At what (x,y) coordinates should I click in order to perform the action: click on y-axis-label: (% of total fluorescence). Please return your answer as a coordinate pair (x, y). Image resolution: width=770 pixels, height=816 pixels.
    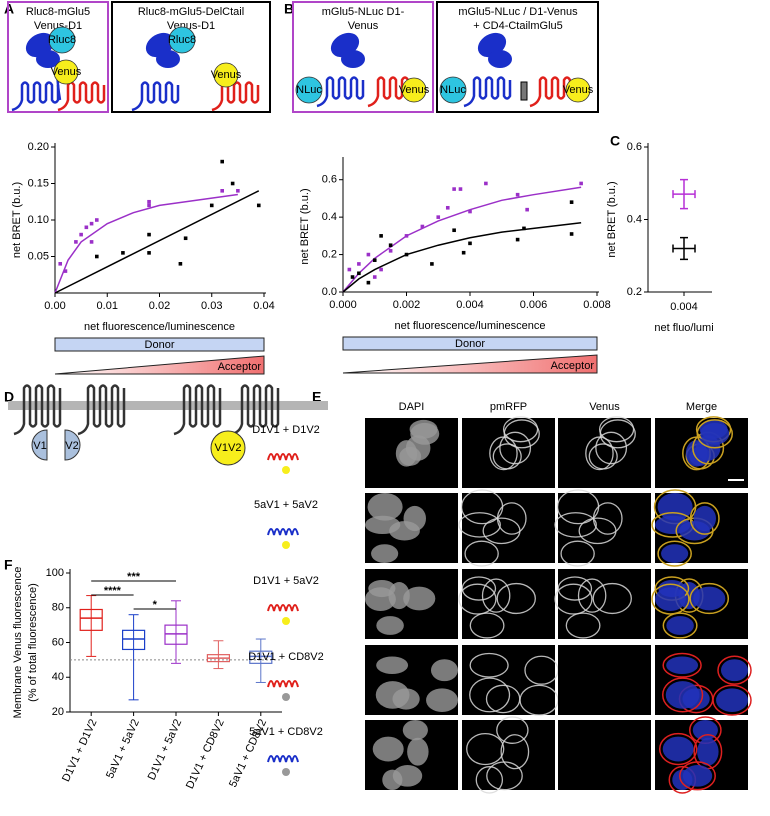
    Looking at the image, I should click on (33, 642).